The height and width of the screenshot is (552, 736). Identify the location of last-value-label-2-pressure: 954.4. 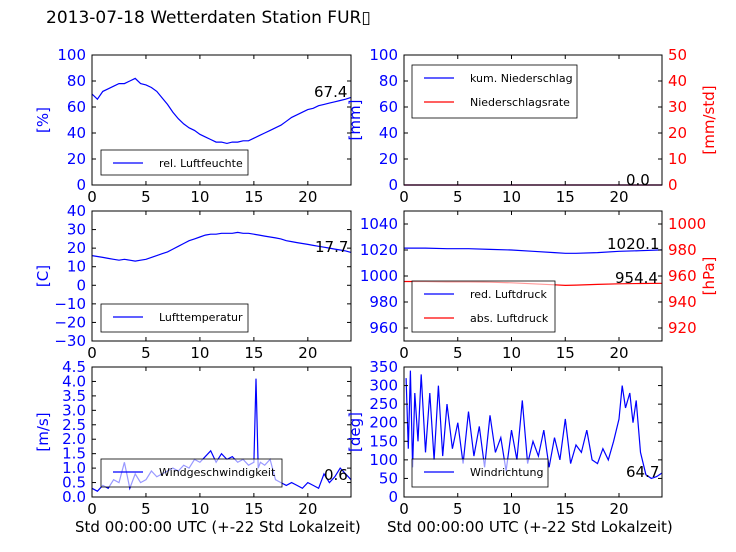
(636, 278).